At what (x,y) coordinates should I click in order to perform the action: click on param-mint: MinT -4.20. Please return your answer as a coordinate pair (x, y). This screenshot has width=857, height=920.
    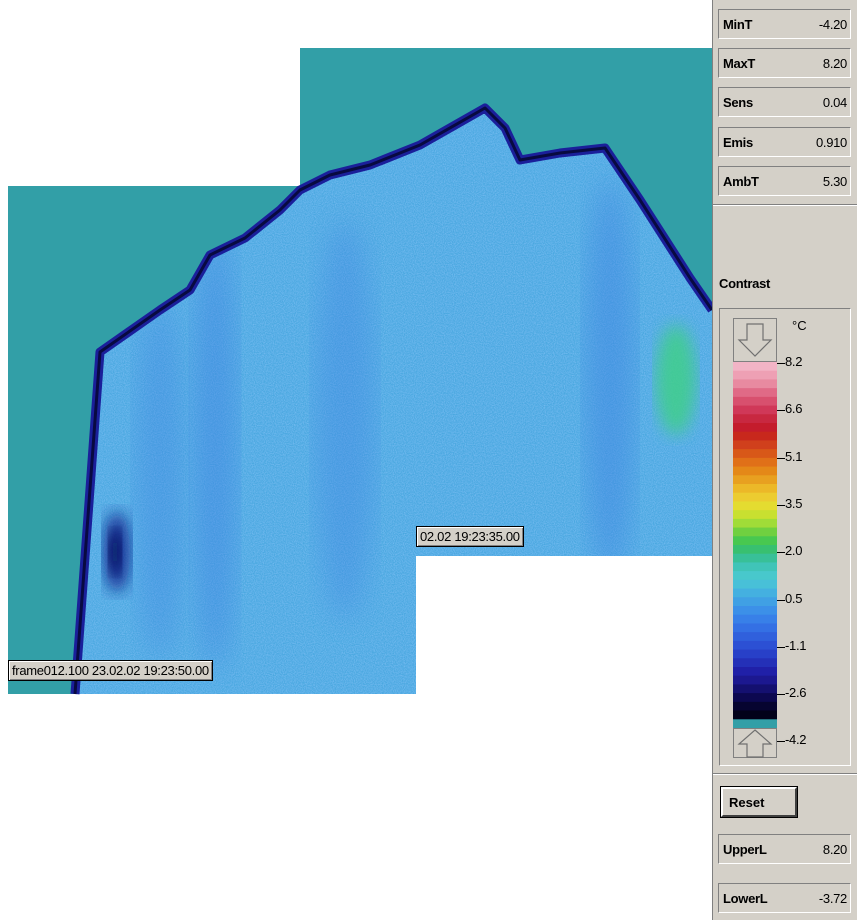
    Looking at the image, I should click on (784, 24).